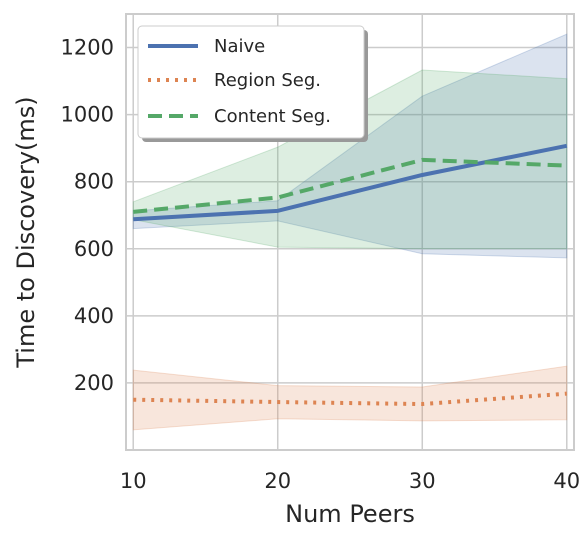 This screenshot has width=586, height=540. Describe the element at coordinates (94, 383) in the screenshot. I see `y-tick-label: 200` at that location.